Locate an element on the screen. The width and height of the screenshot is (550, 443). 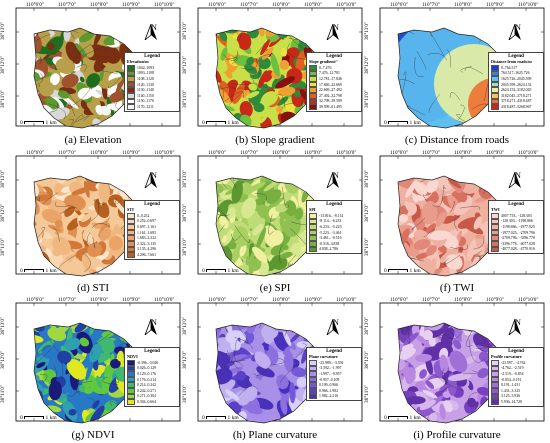
legend-item: 32.798–39.599 is located at coordinates (334, 101).